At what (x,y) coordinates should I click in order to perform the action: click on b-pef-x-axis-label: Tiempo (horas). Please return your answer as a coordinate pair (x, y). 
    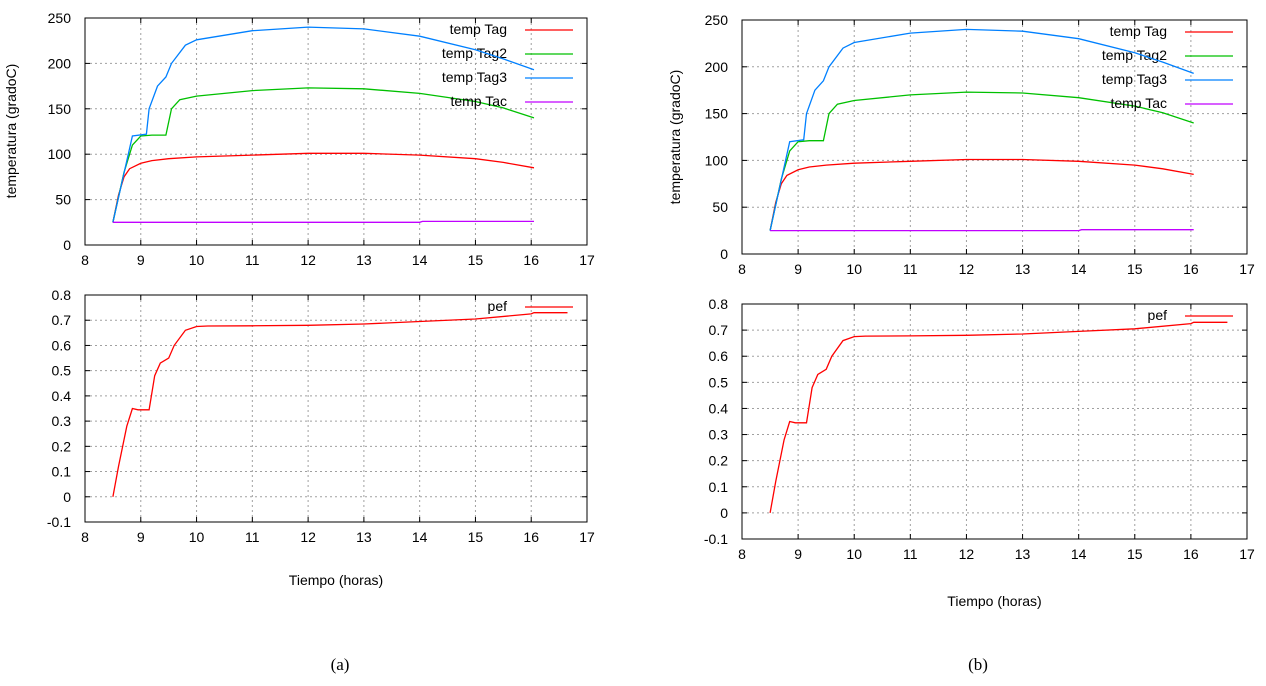
    Looking at the image, I should click on (994, 601).